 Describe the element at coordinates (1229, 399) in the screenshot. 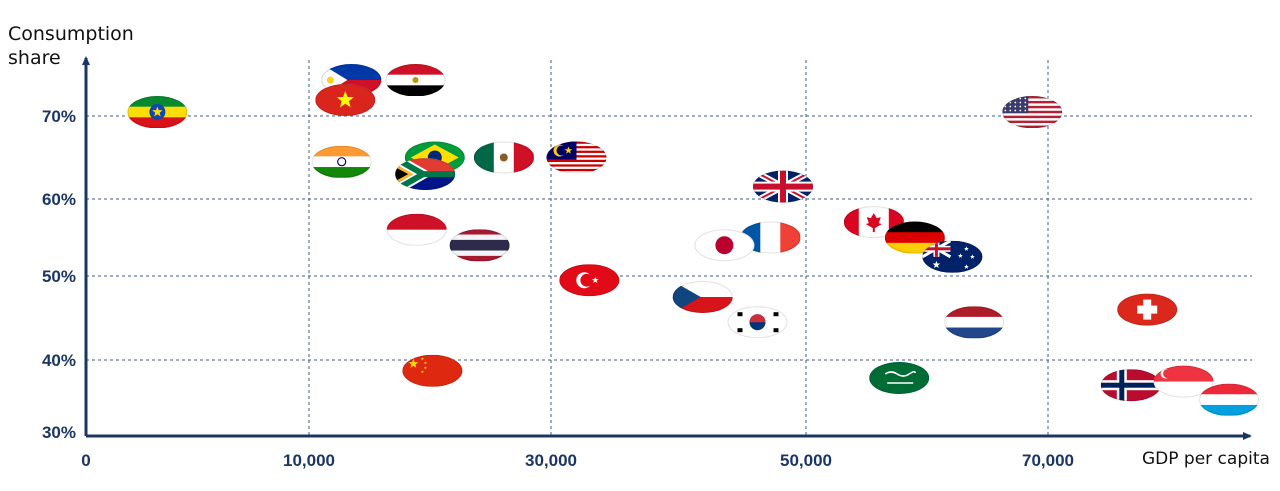

I see `flag-point-luxembourg` at that location.